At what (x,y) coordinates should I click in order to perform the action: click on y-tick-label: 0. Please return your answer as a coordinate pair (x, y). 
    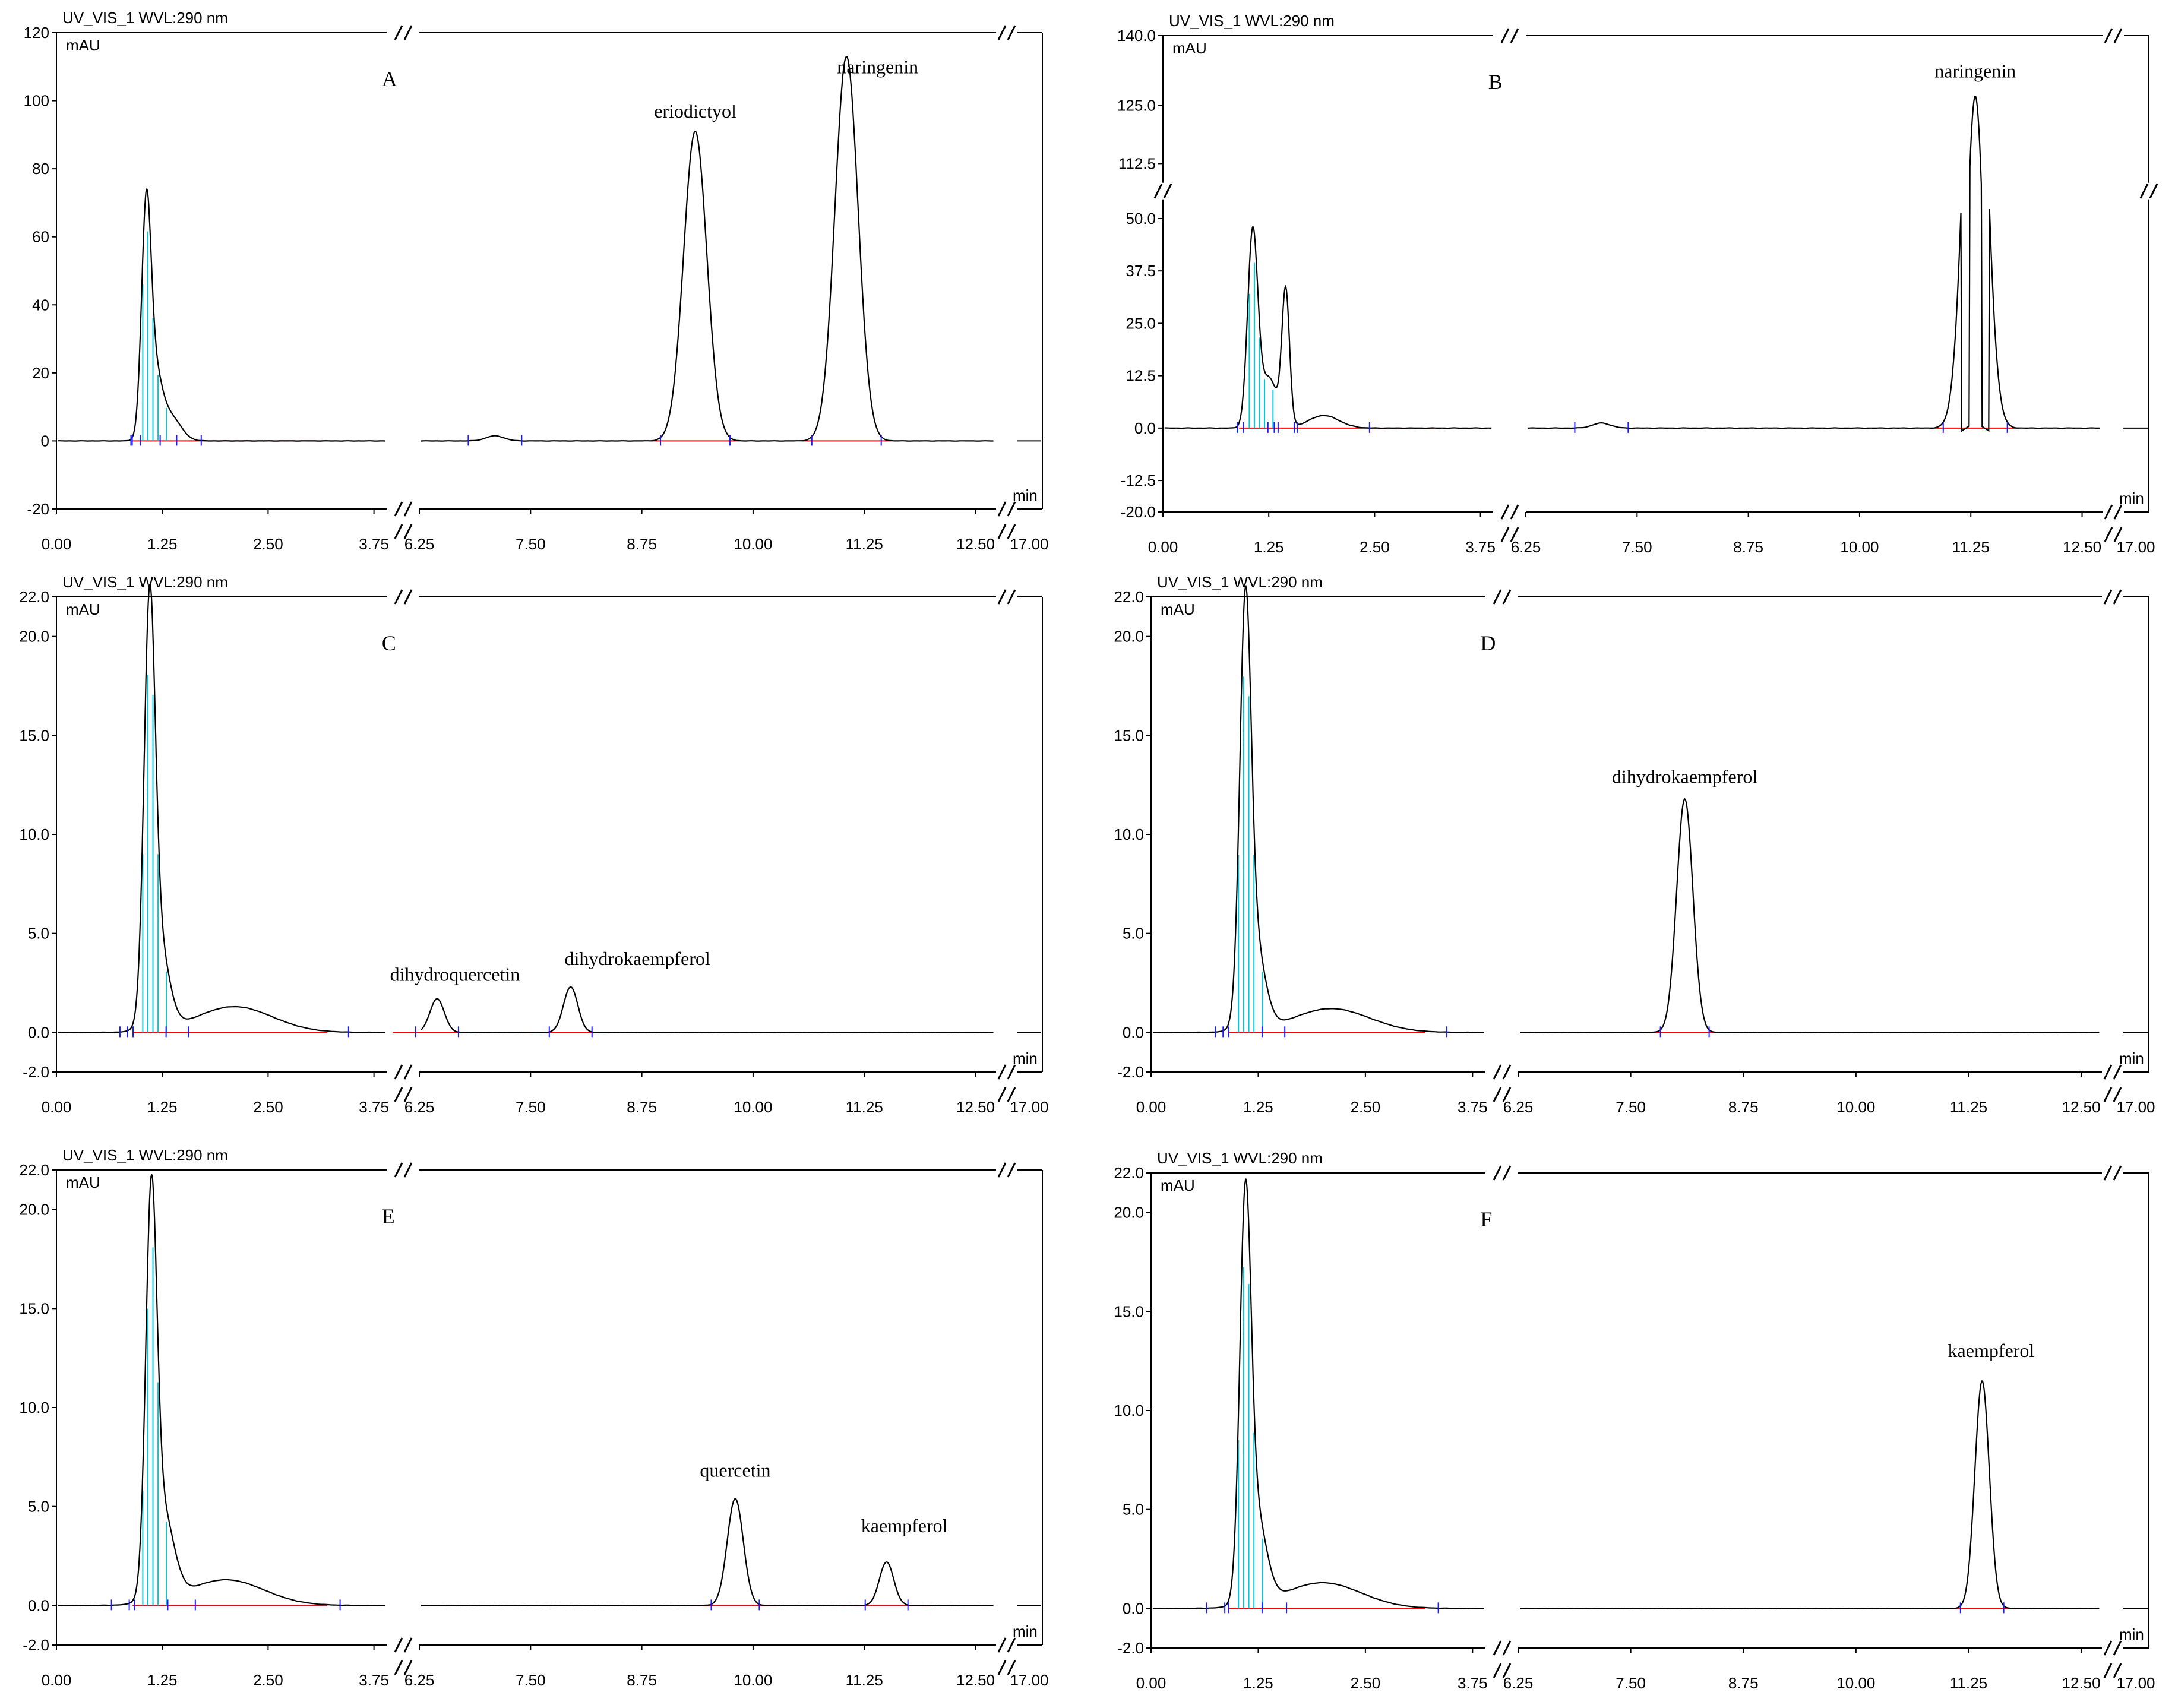
    Looking at the image, I should click on (45, 441).